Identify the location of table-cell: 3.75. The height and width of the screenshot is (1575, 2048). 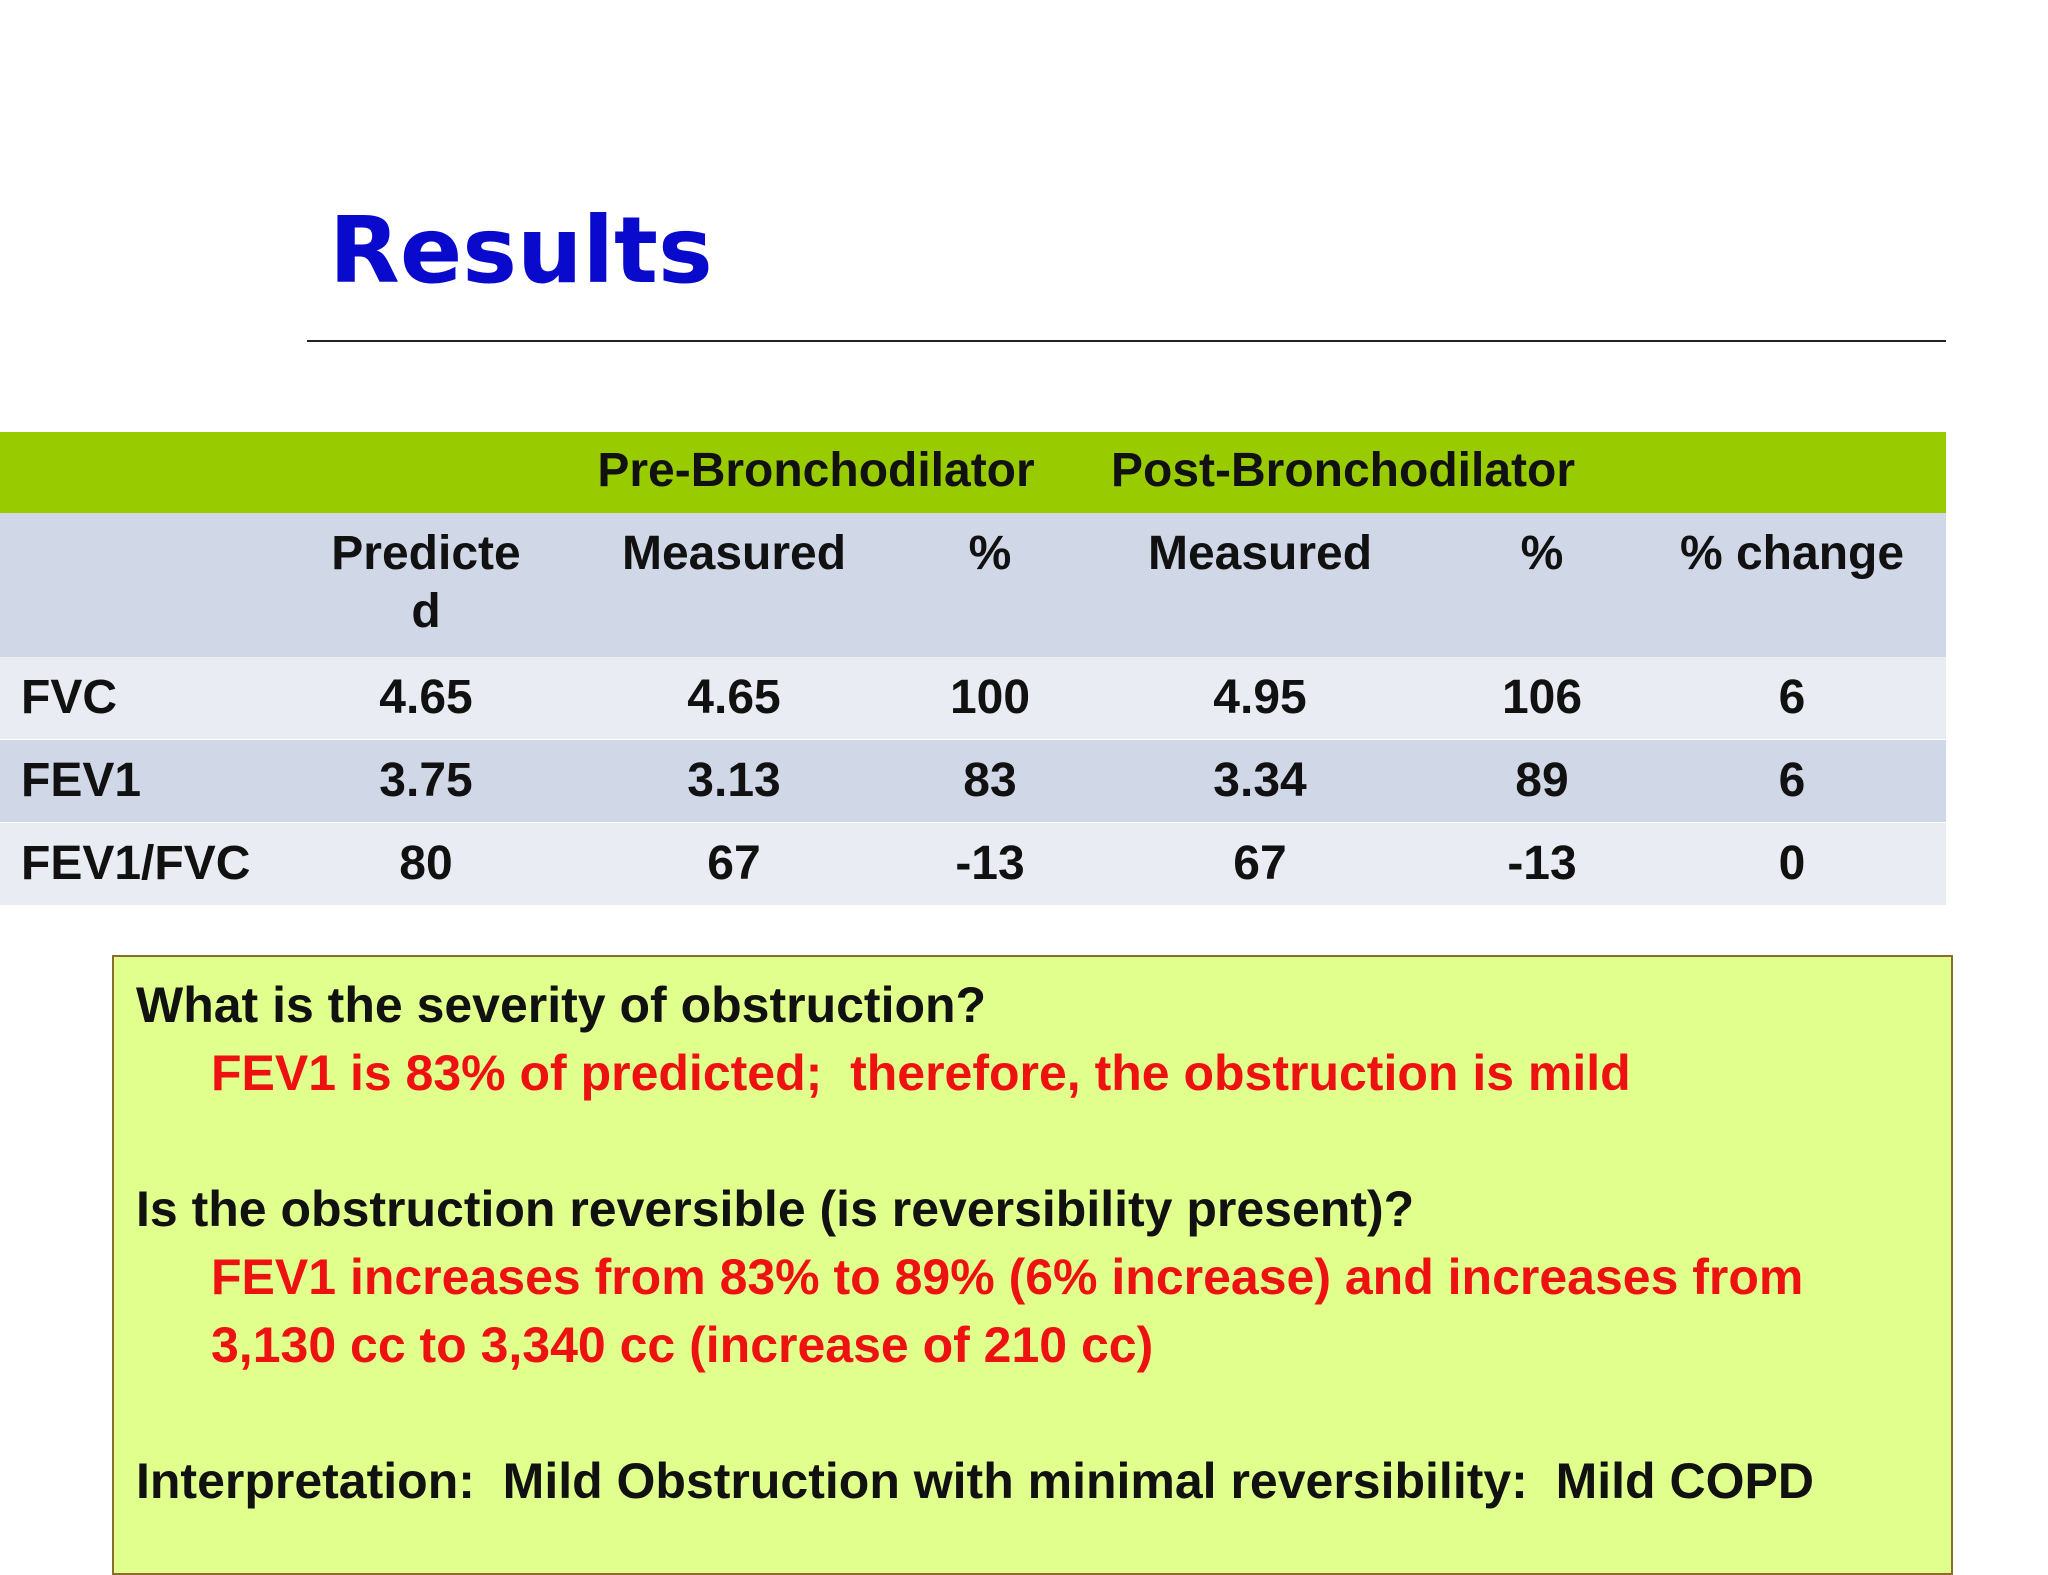
(426, 780).